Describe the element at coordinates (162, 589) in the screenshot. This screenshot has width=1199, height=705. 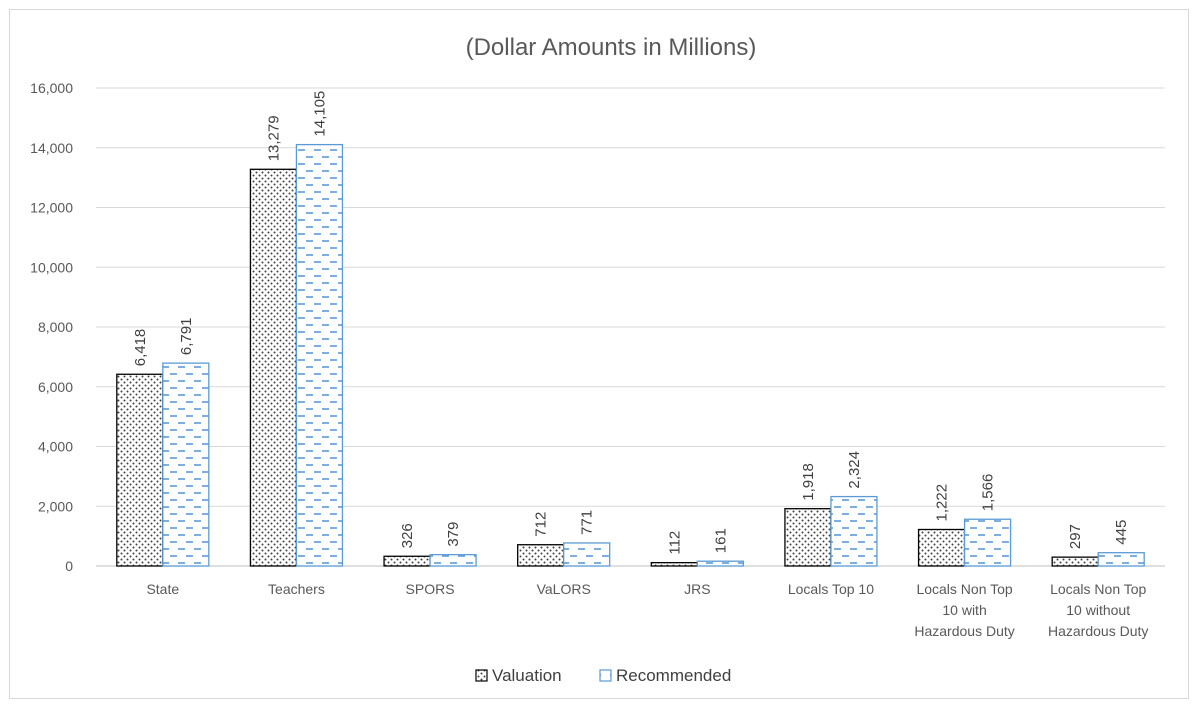
I see `x-tick-label: State` at that location.